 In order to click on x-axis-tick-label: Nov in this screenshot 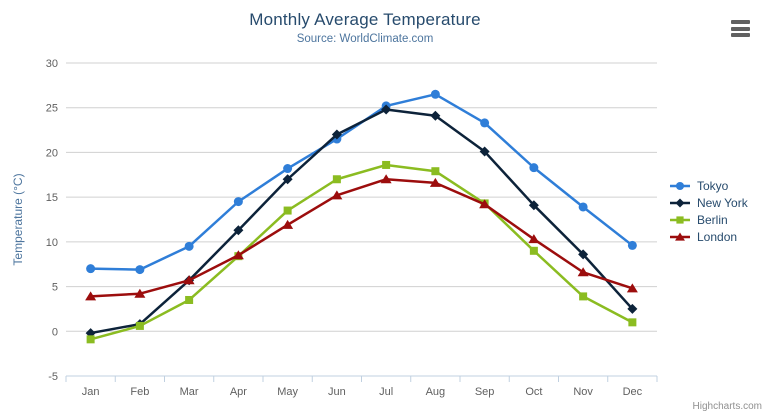, I will do `click(583, 392)`.